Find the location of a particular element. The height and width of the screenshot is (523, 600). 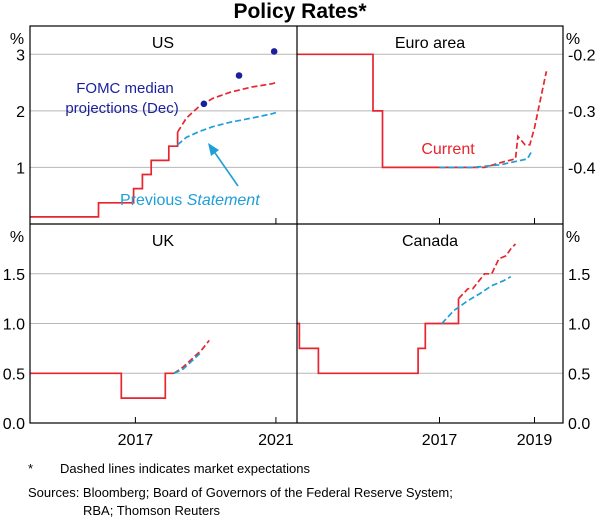

panel-title-canada: Canada is located at coordinates (430, 241).